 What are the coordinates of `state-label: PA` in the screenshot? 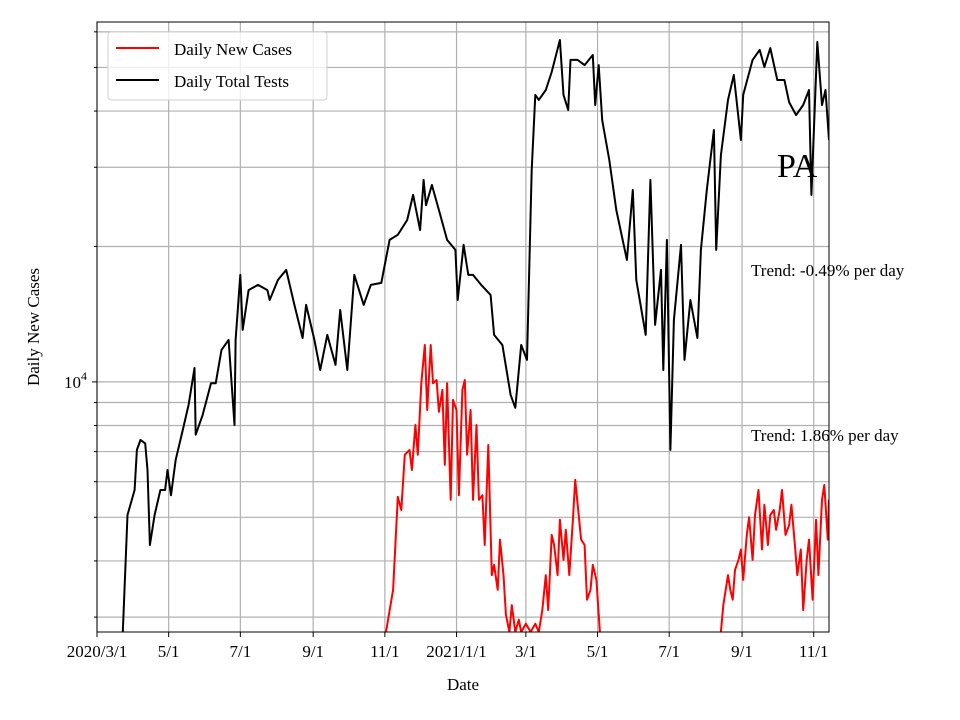 It's located at (797, 166).